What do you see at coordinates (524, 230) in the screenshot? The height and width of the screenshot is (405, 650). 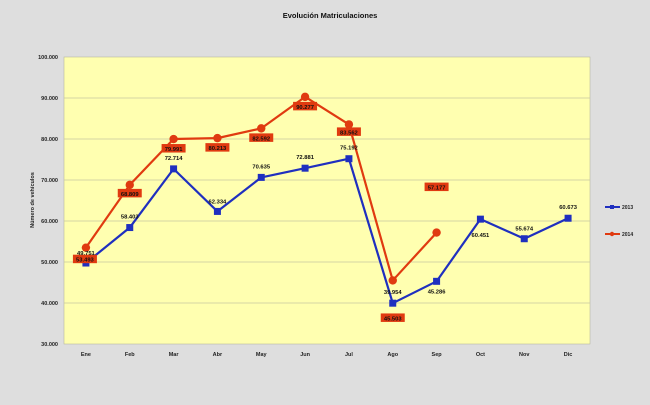 I see `data-label-2013: 55.674` at bounding box center [524, 230].